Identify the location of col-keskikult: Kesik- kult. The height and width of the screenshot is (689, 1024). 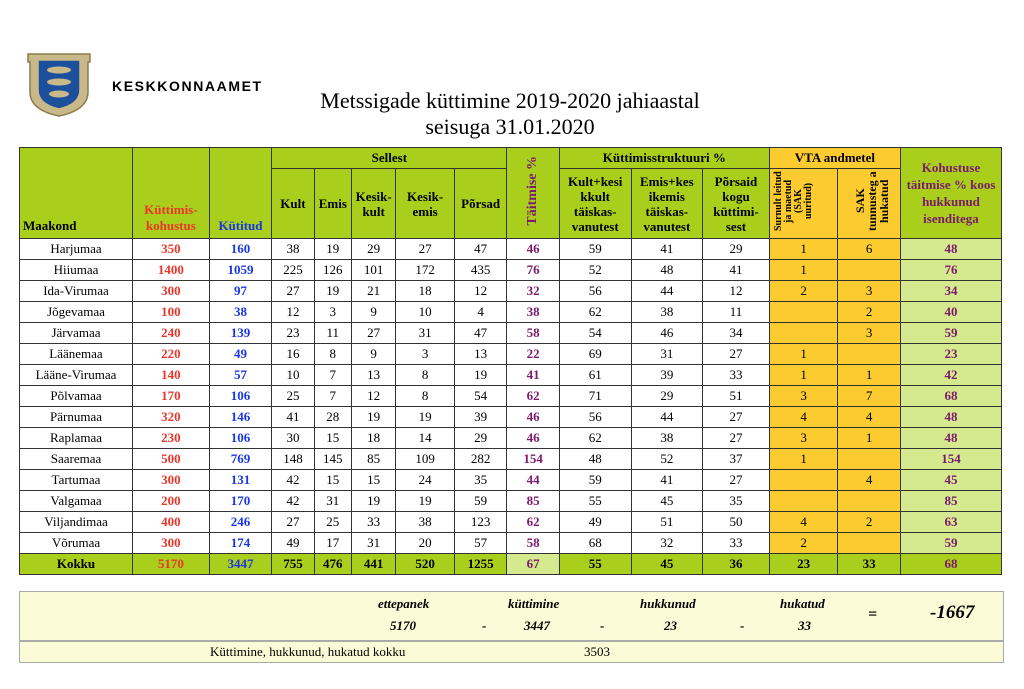
(373, 203).